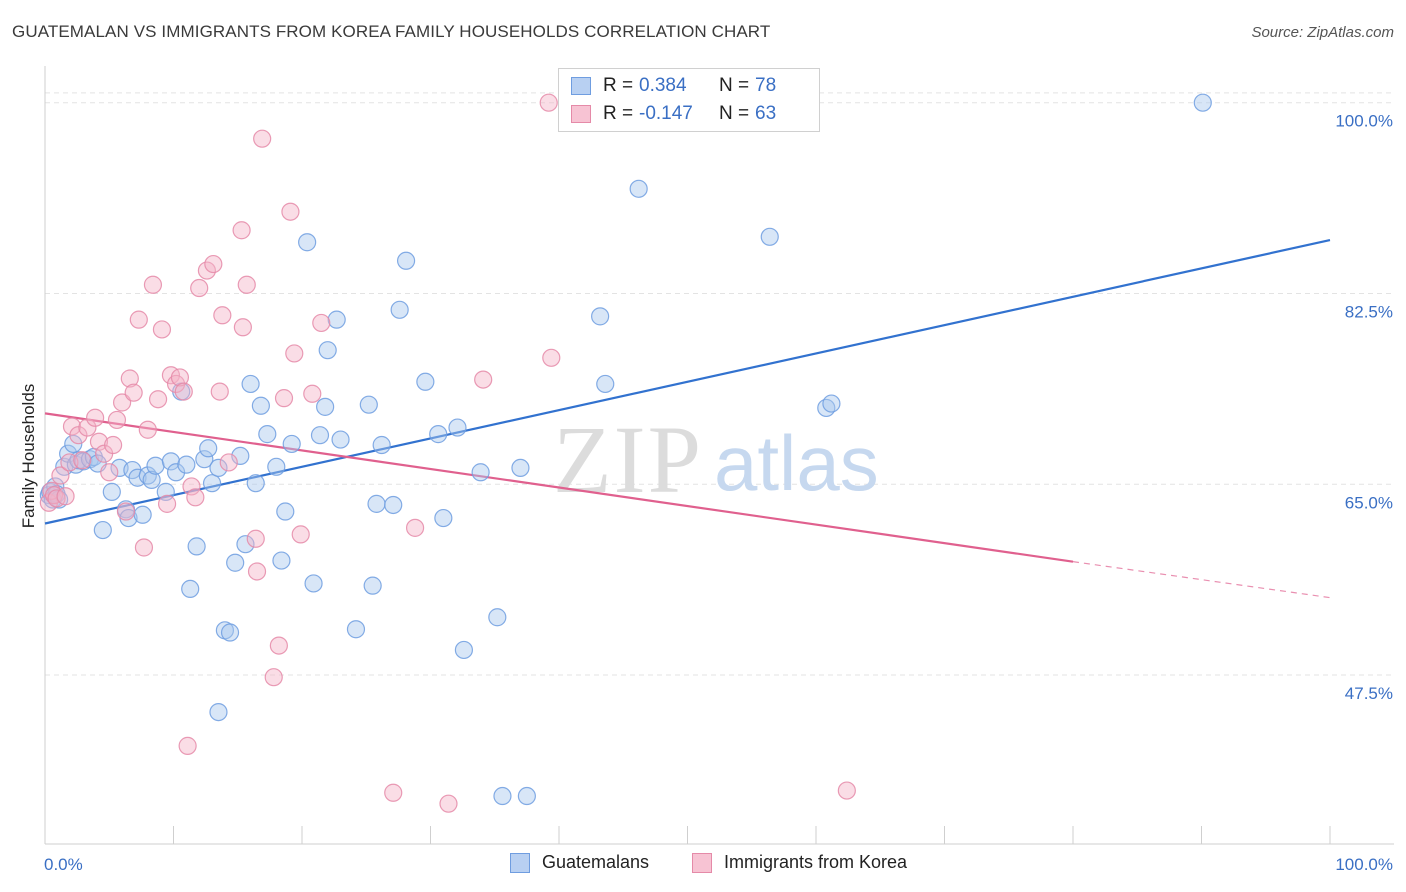  Describe the element at coordinates (666, 113) in the screenshot. I see `legend-r-value: -0.147` at that location.